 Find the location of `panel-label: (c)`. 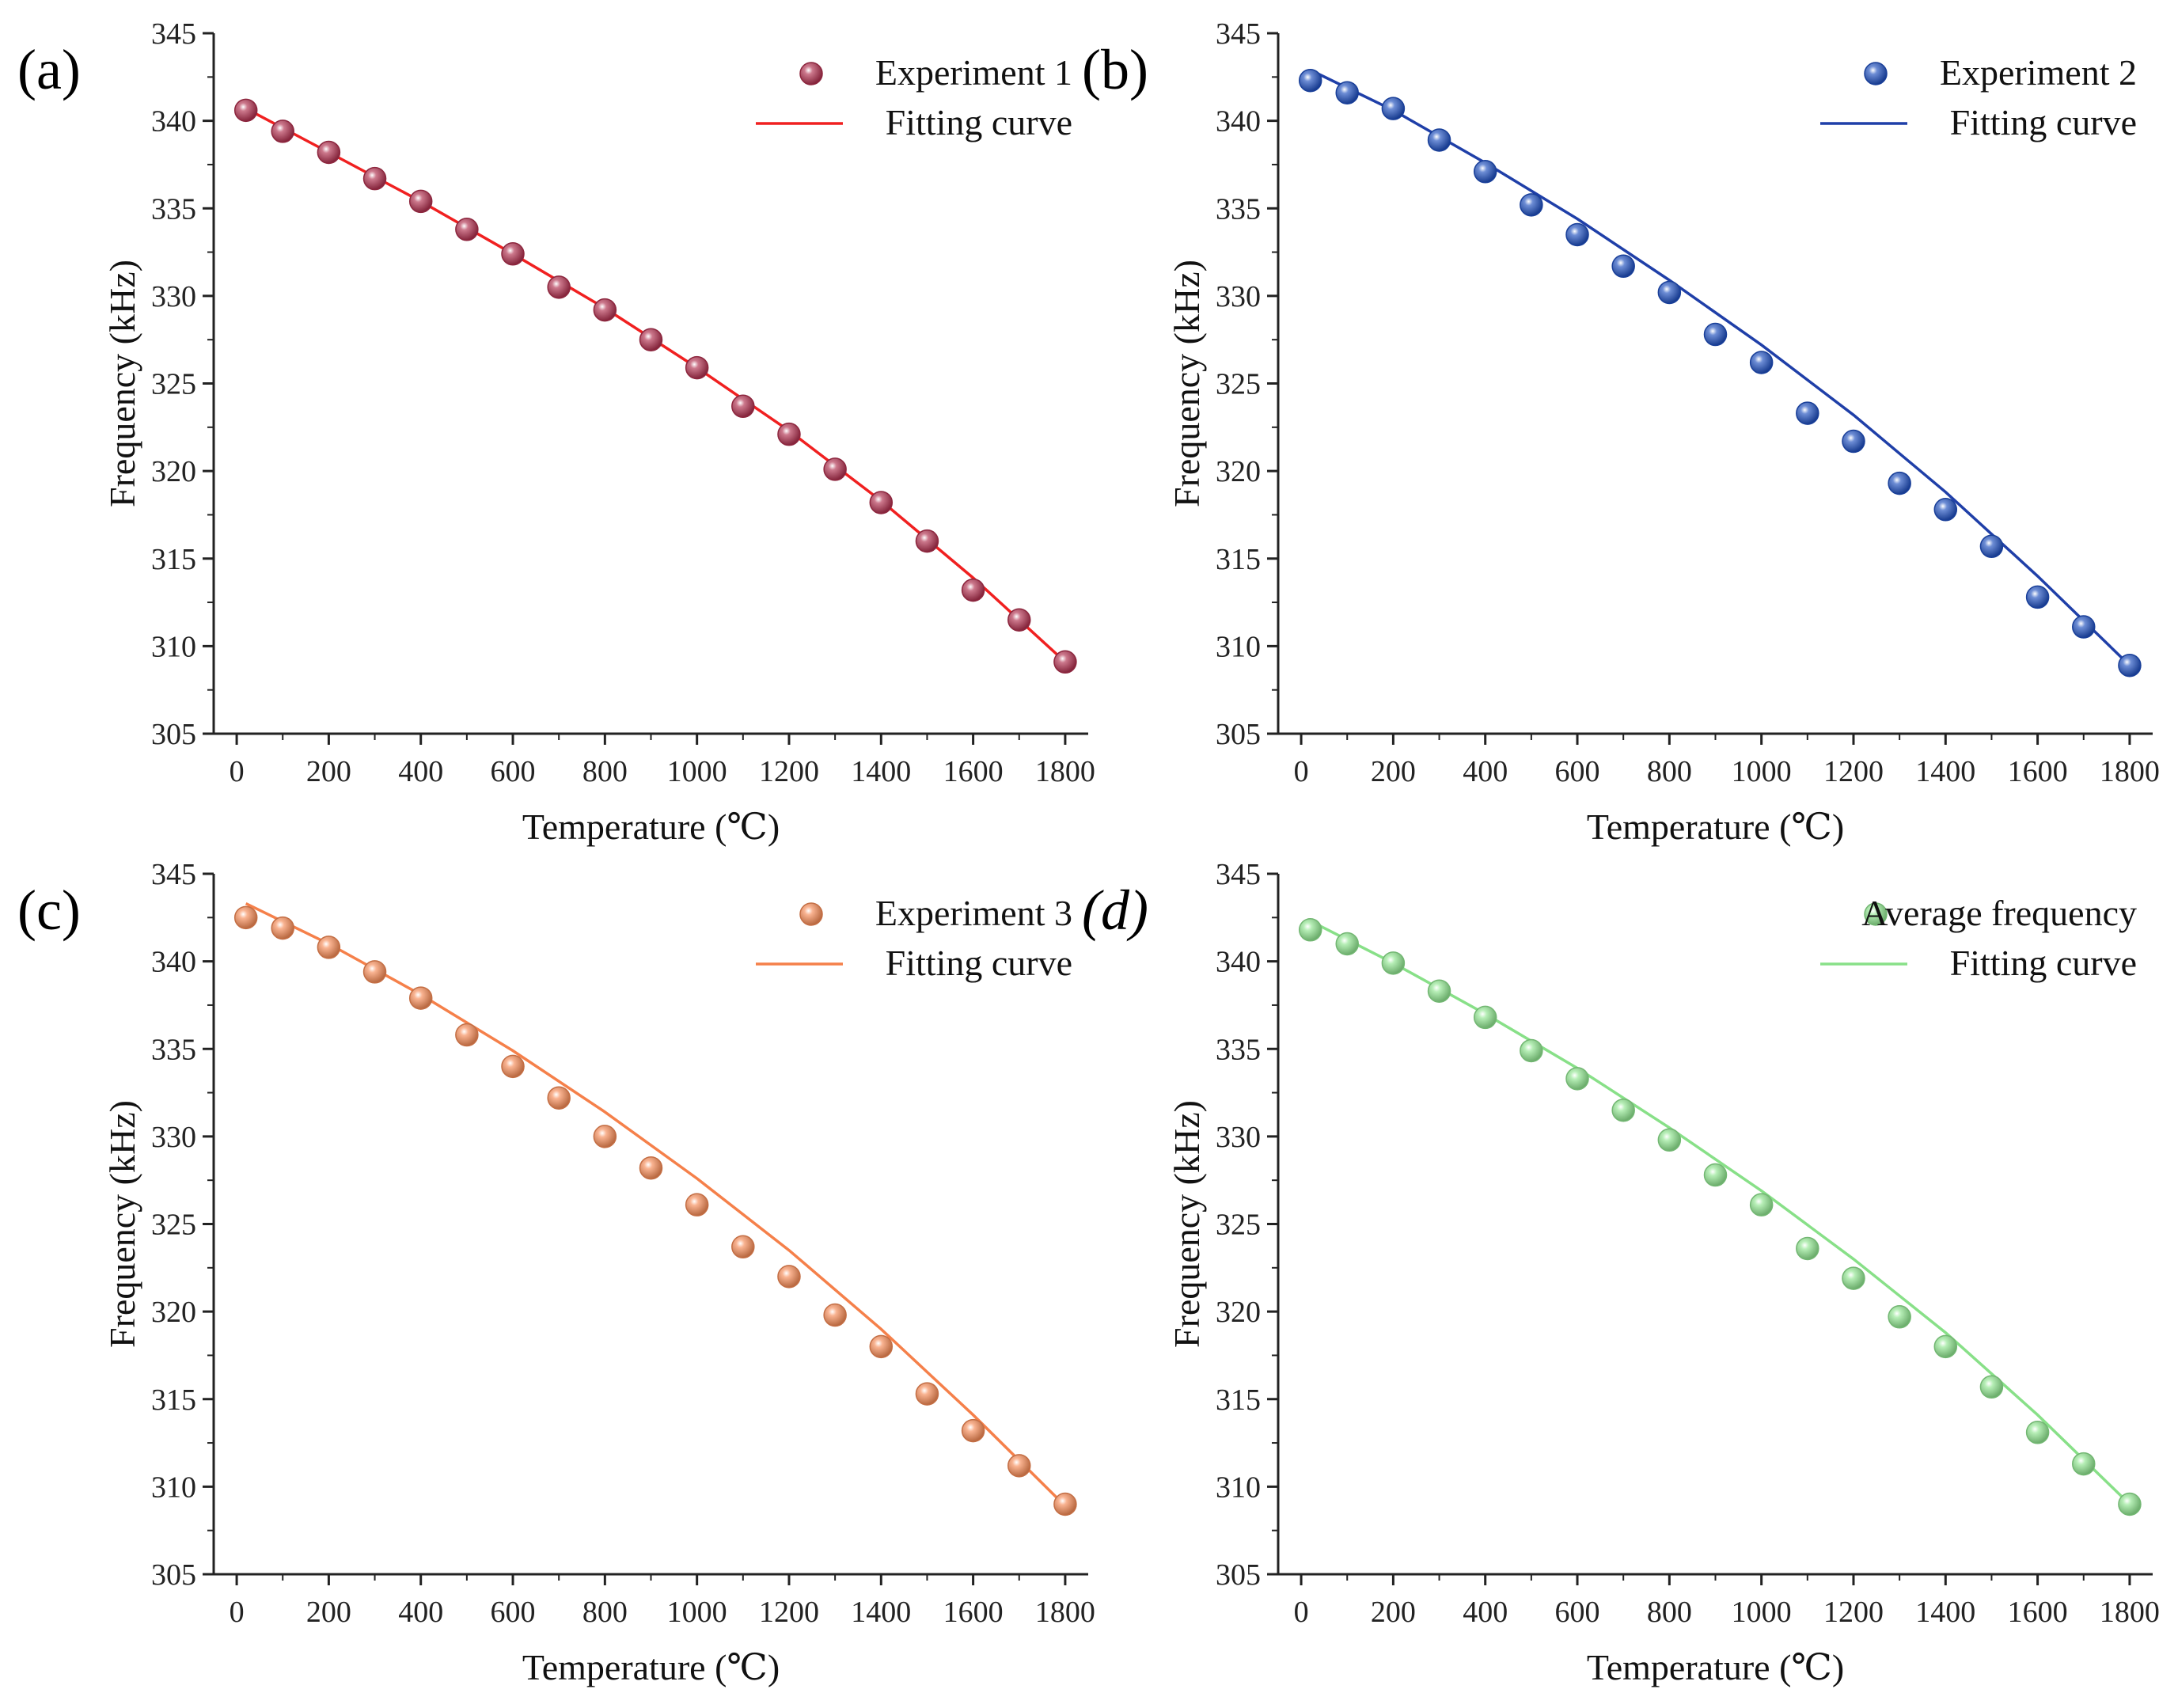

panel-label: (c) is located at coordinates (49, 910).